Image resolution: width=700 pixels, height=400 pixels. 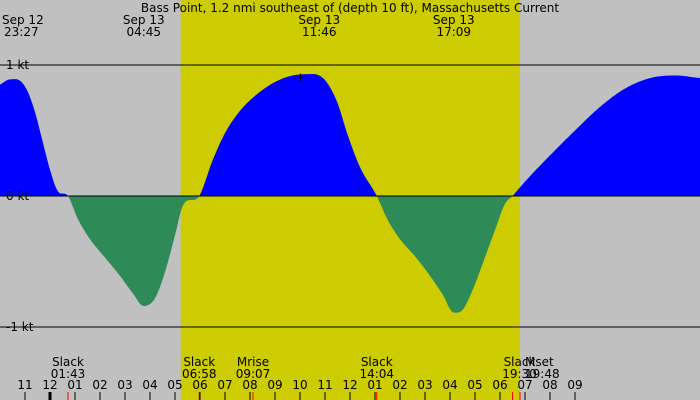 I want to click on event-label: Mset, so click(x=539, y=362).